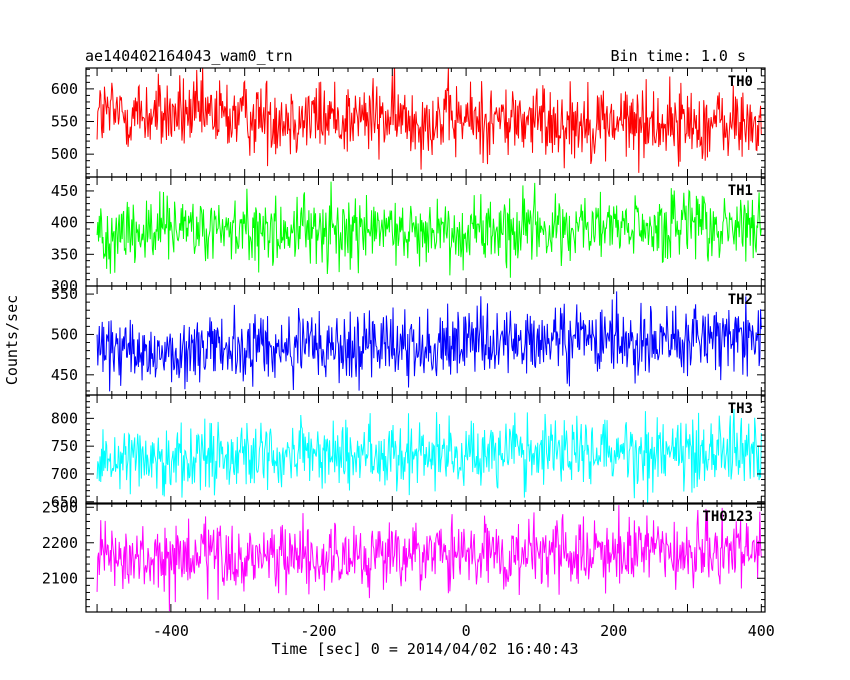 Image resolution: width=850 pixels, height=680 pixels. What do you see at coordinates (64, 418) in the screenshot?
I see `y-tick-label: 800` at bounding box center [64, 418].